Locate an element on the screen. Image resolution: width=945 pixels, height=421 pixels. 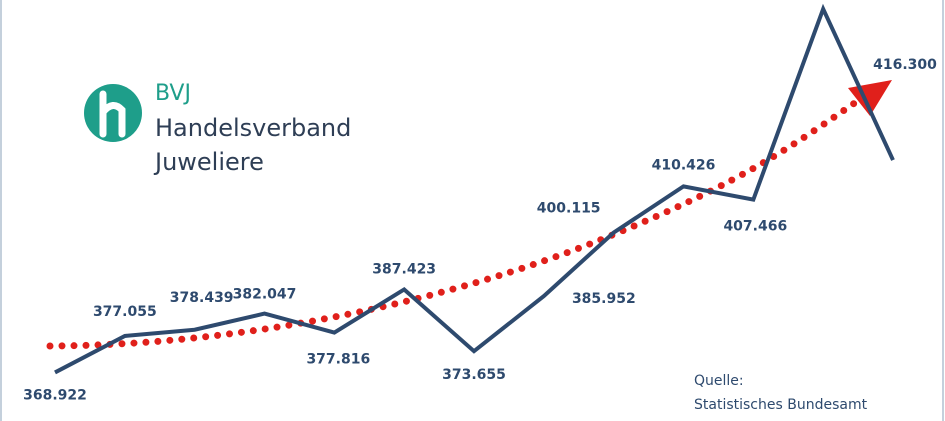
data-label: 400.115 is located at coordinates (569, 209).